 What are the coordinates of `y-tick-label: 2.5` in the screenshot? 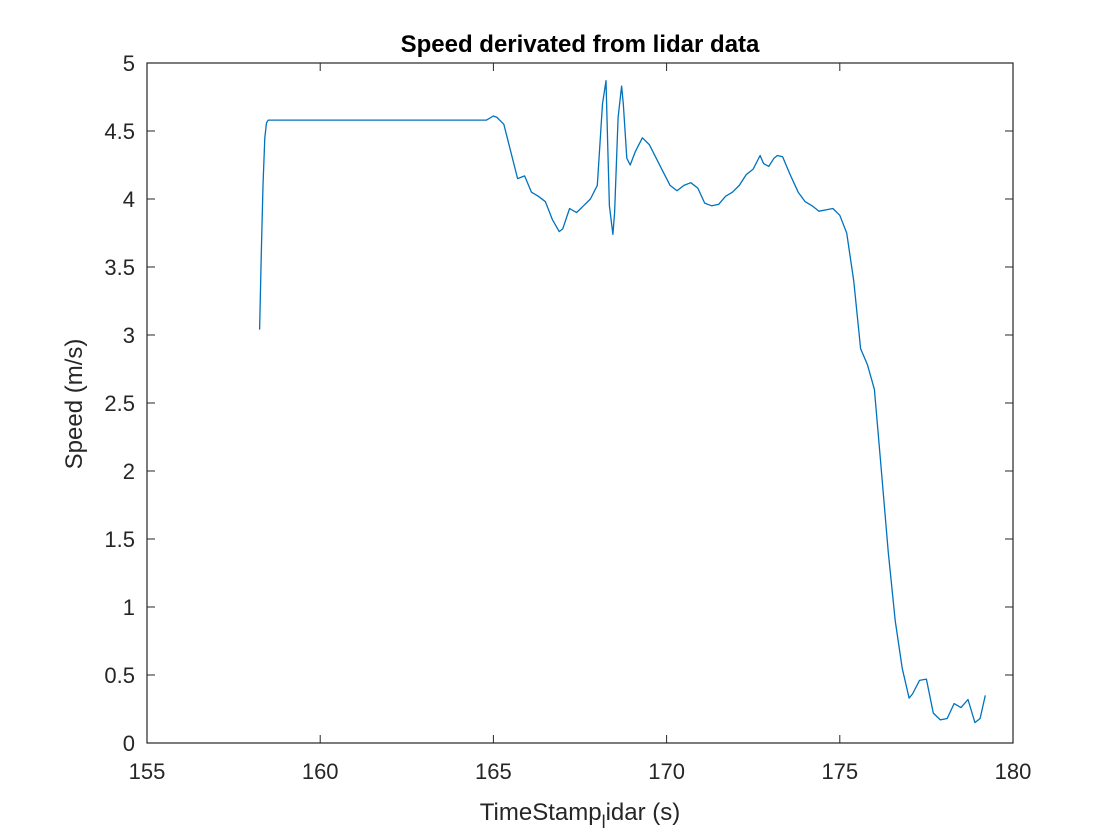 It's located at (119, 403).